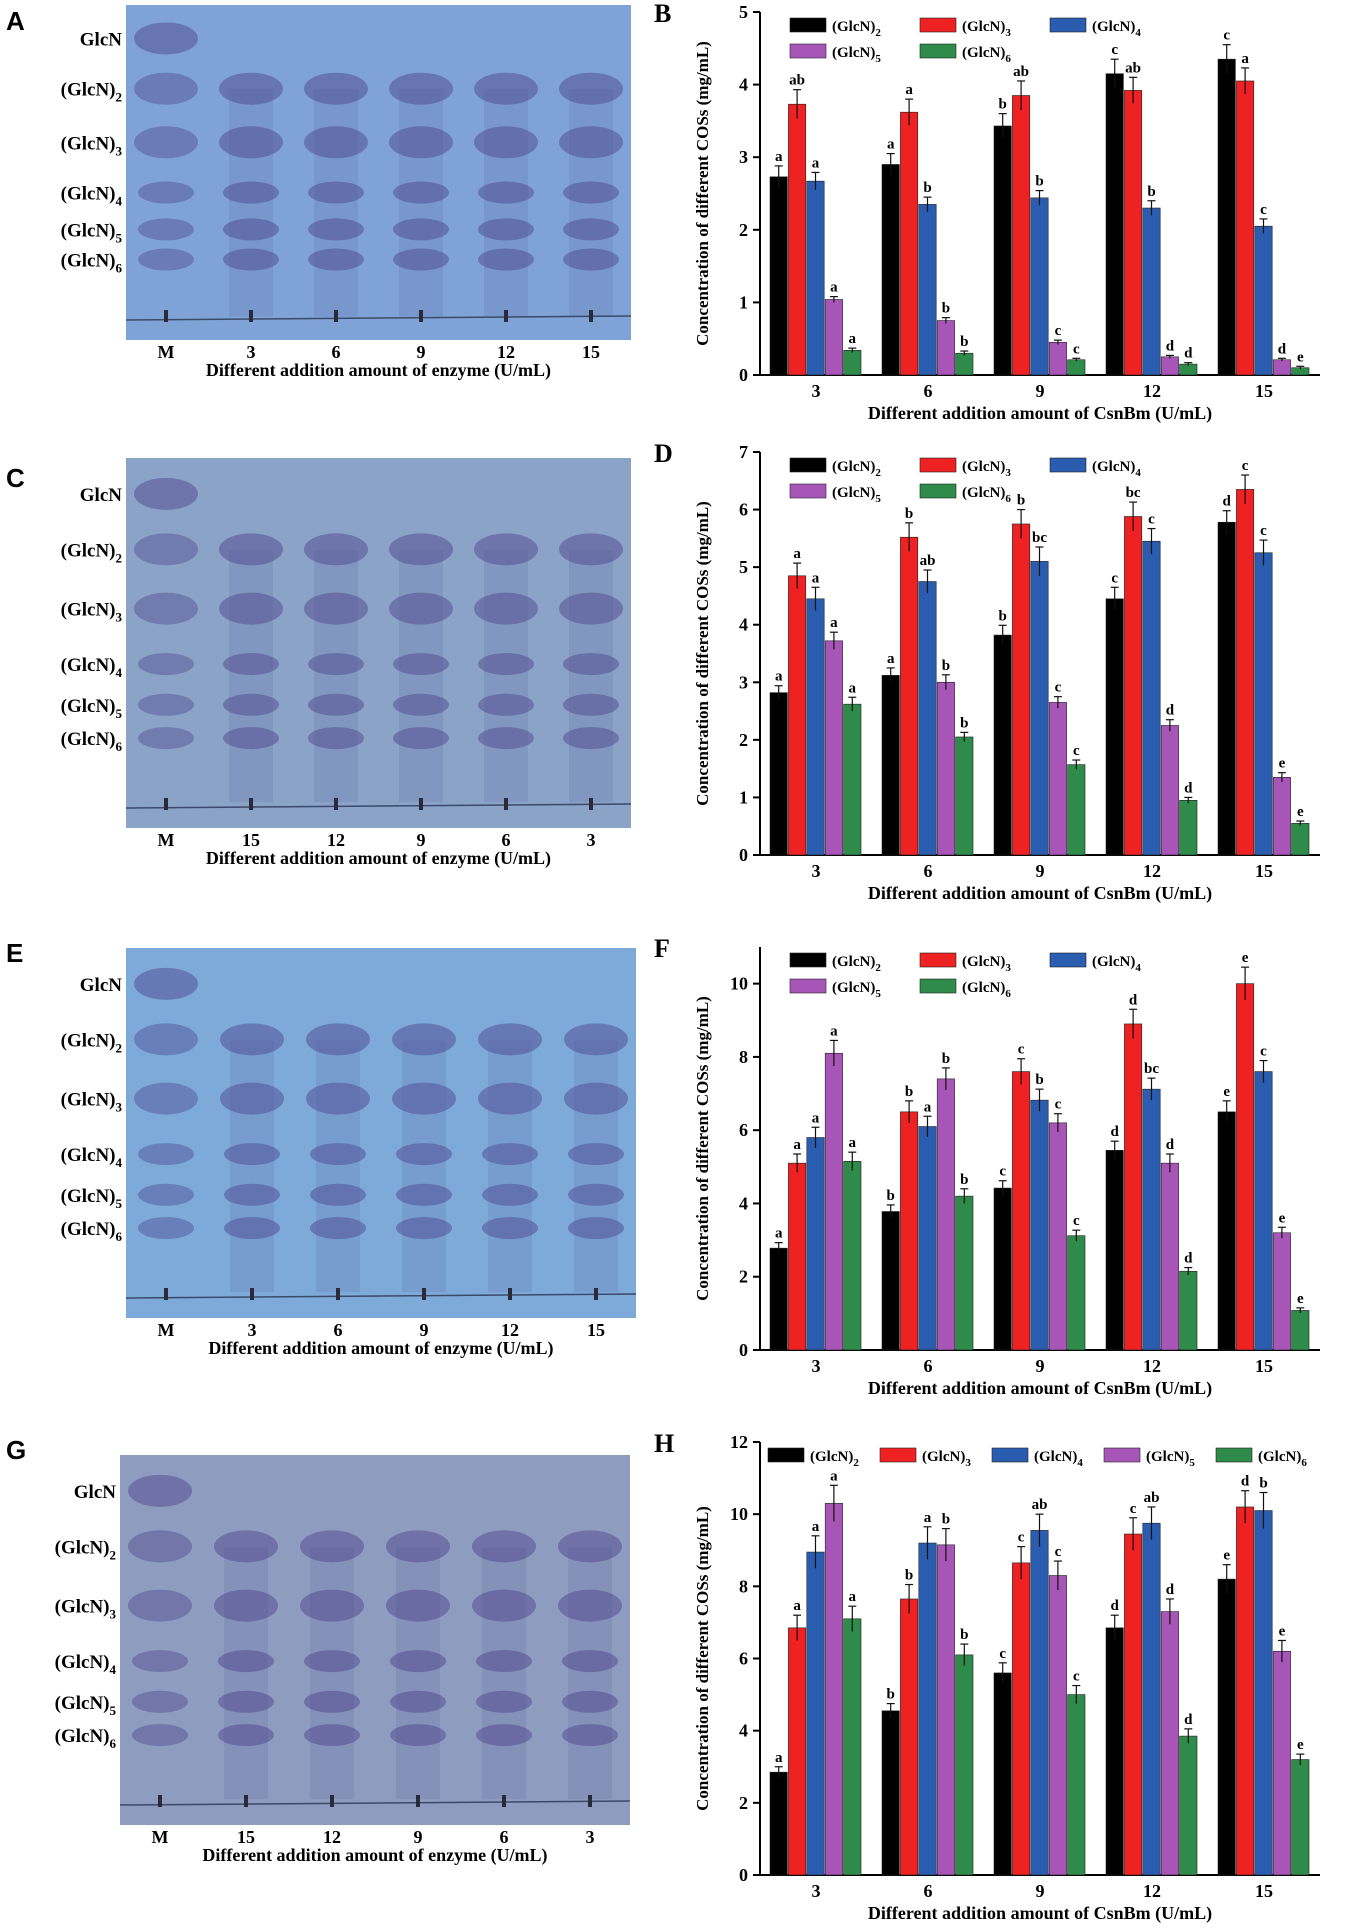  I want to click on lane-label: 15, so click(246, 1837).